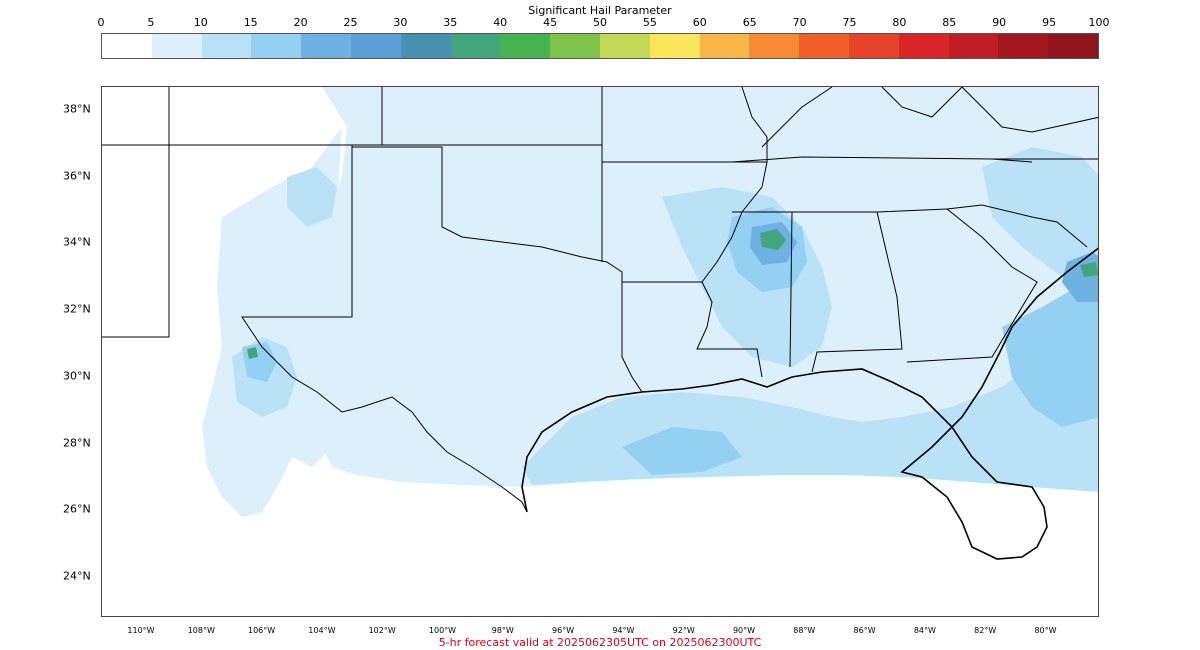 The height and width of the screenshot is (650, 1200). Describe the element at coordinates (985, 630) in the screenshot. I see `lon-label: 82°W` at that location.